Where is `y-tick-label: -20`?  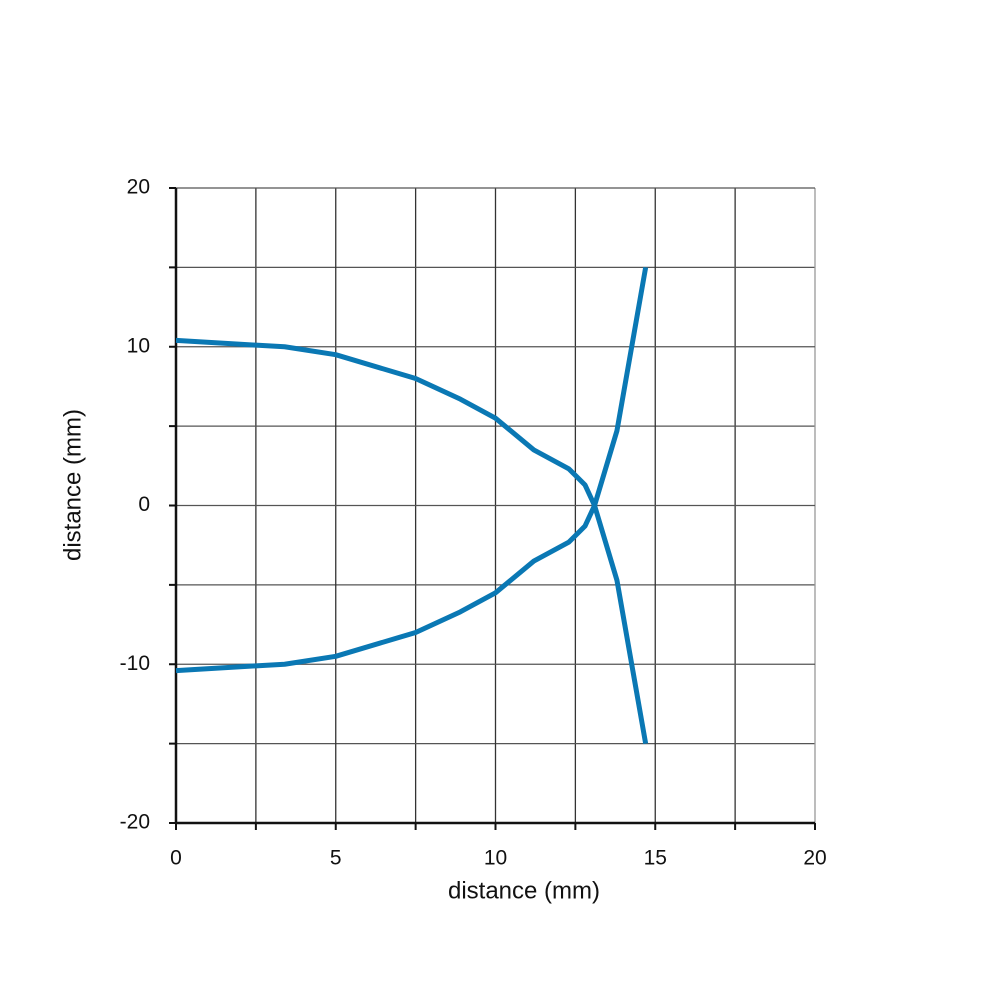 y-tick-label: -20 is located at coordinates (135, 822).